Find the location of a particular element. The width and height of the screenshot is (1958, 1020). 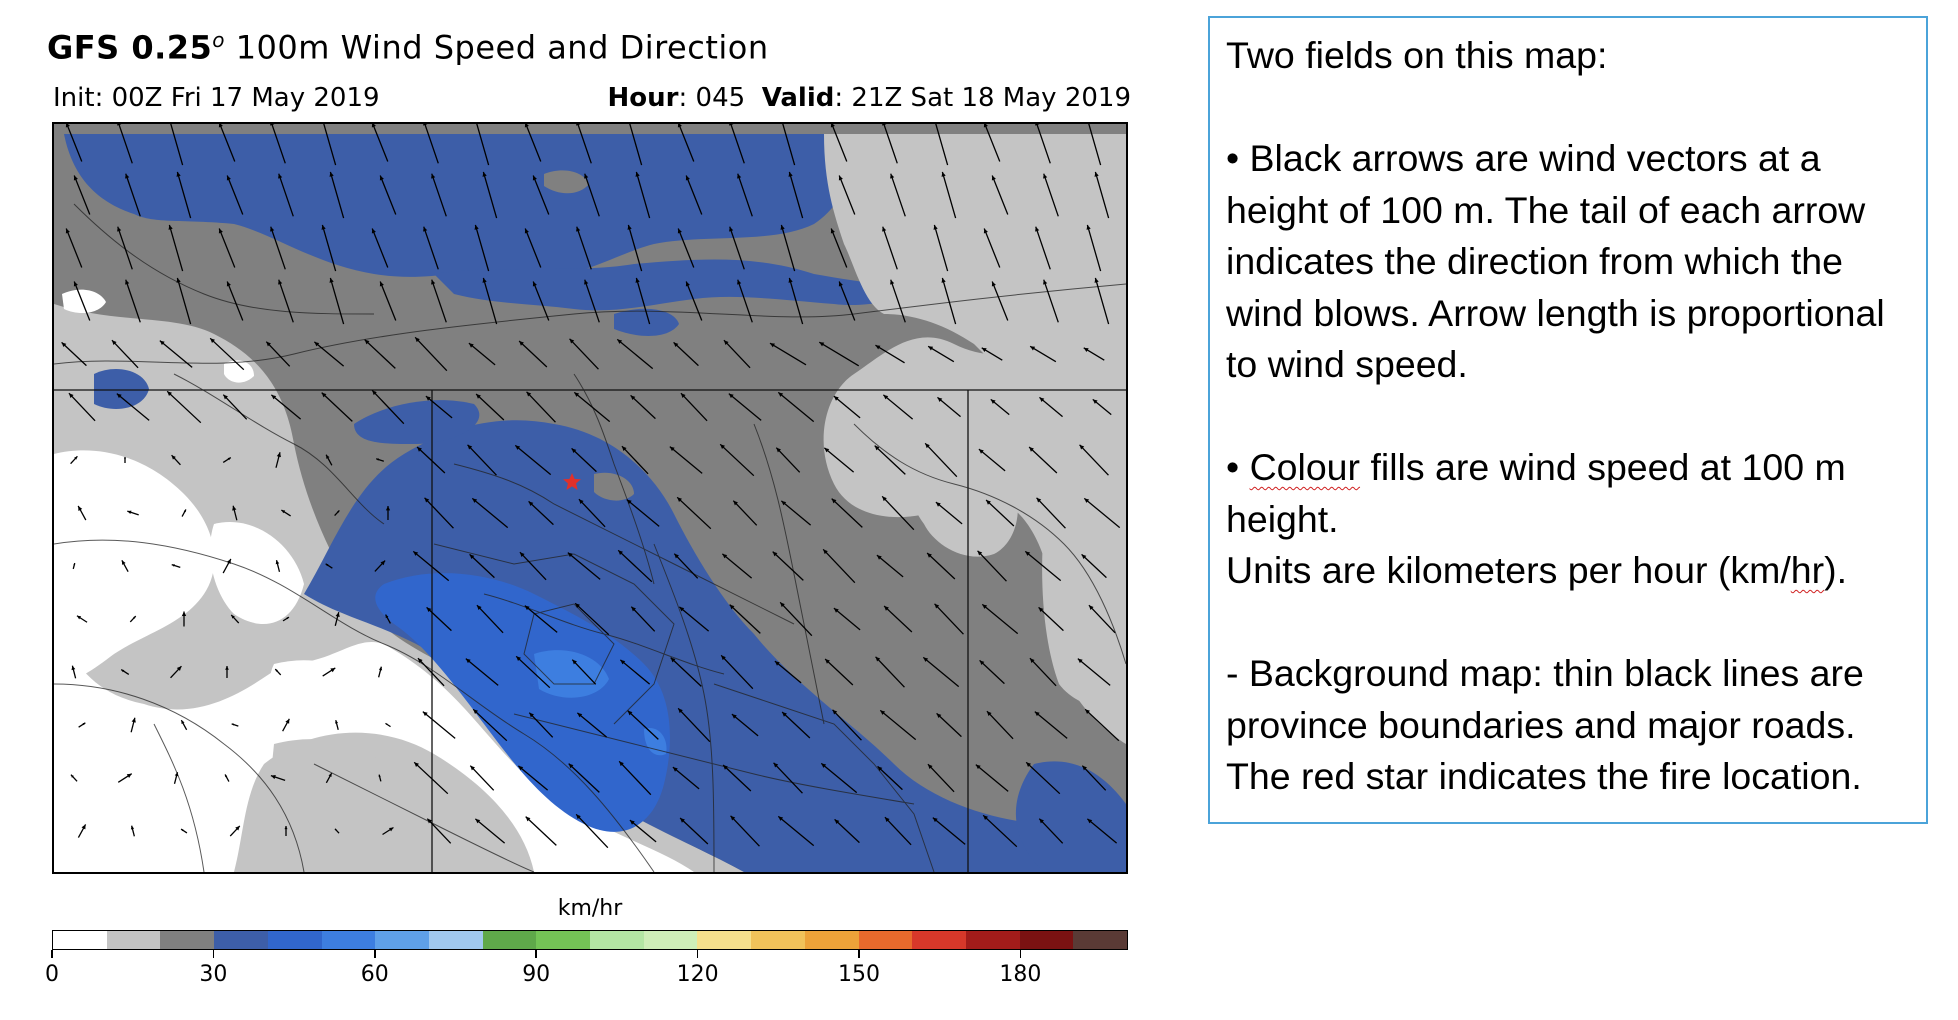

valid-time: Hour: 045 Valid: 21Z Sat 18 May 2019 is located at coordinates (869, 98).